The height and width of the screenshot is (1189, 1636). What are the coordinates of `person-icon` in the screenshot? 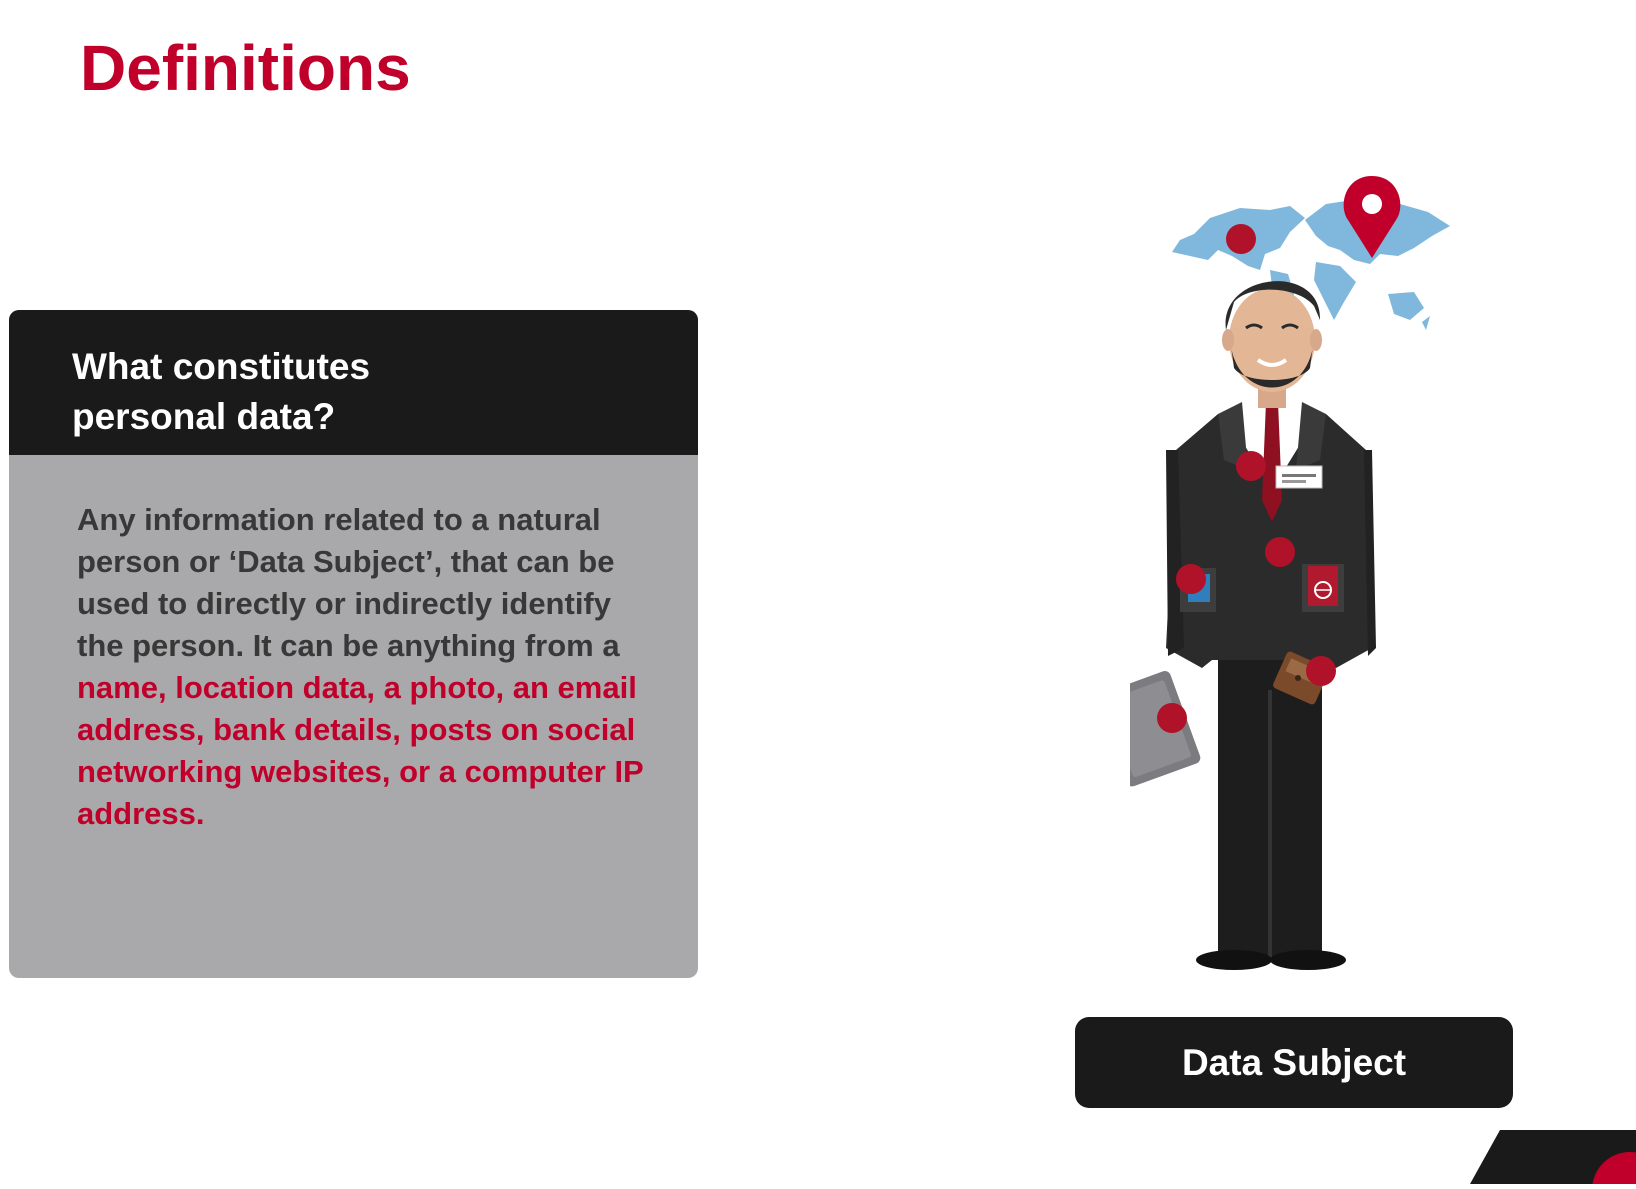 It's located at (1271, 625).